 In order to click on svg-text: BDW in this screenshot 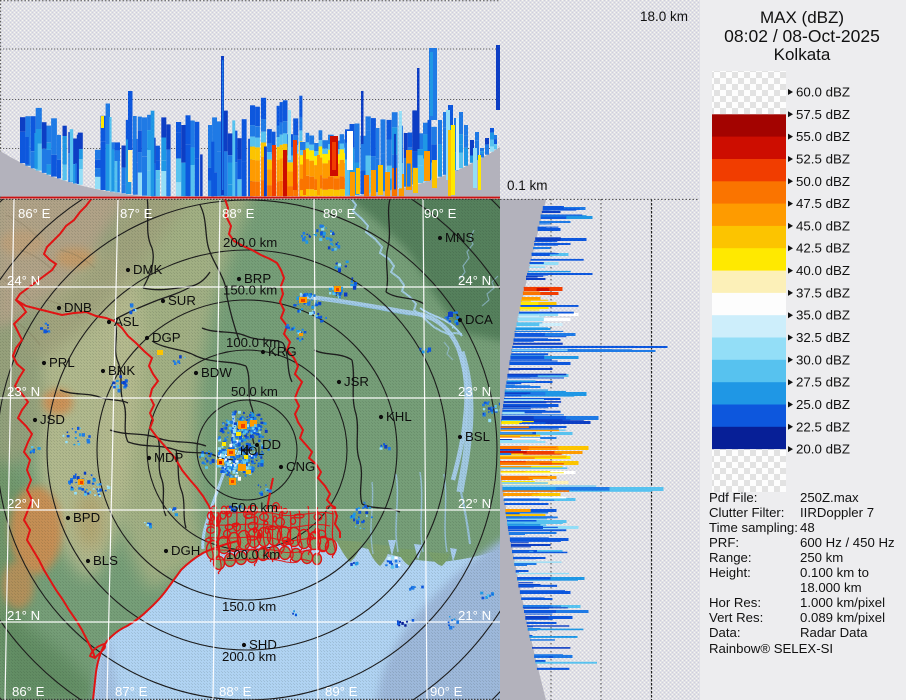, I will do `click(216, 372)`.